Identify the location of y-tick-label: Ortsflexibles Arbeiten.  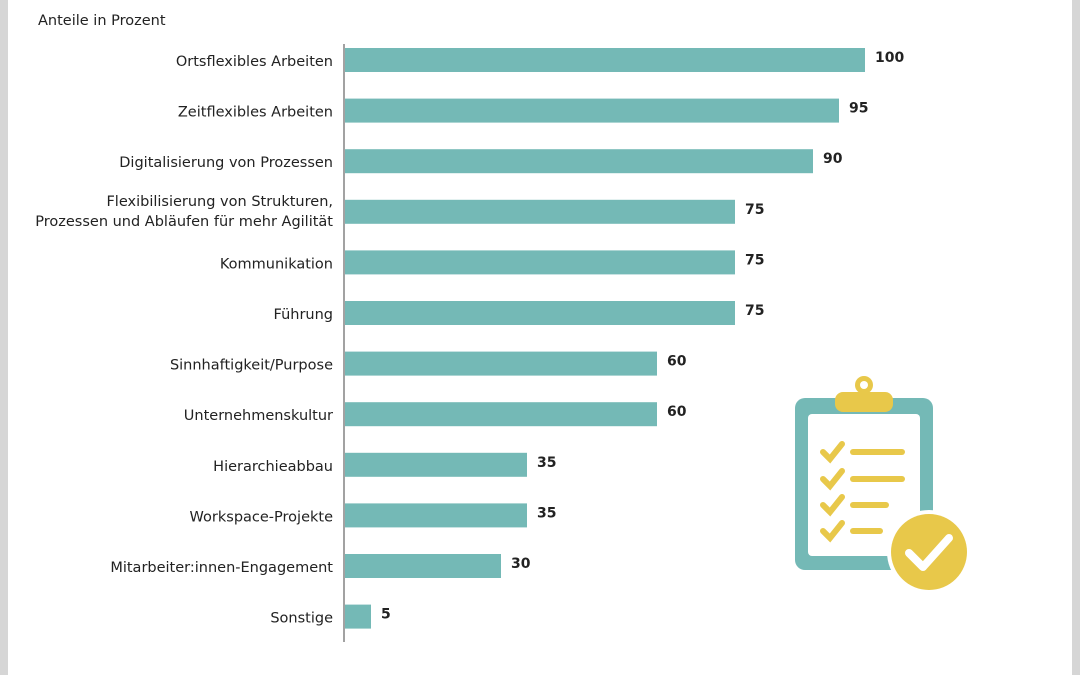
(254, 62).